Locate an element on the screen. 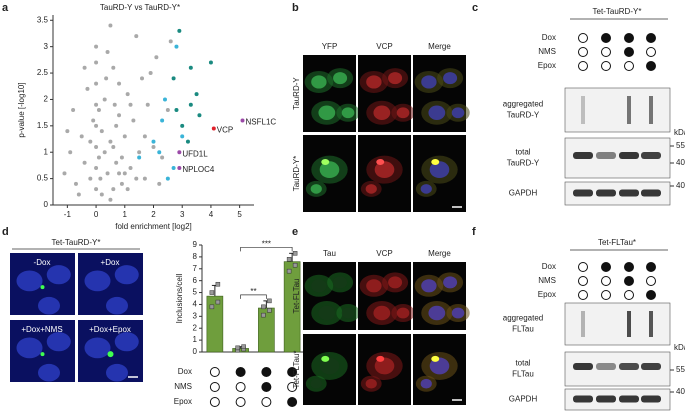 Image resolution: width=685 pixels, height=412 pixels. annotated-point is located at coordinates (213, 128).